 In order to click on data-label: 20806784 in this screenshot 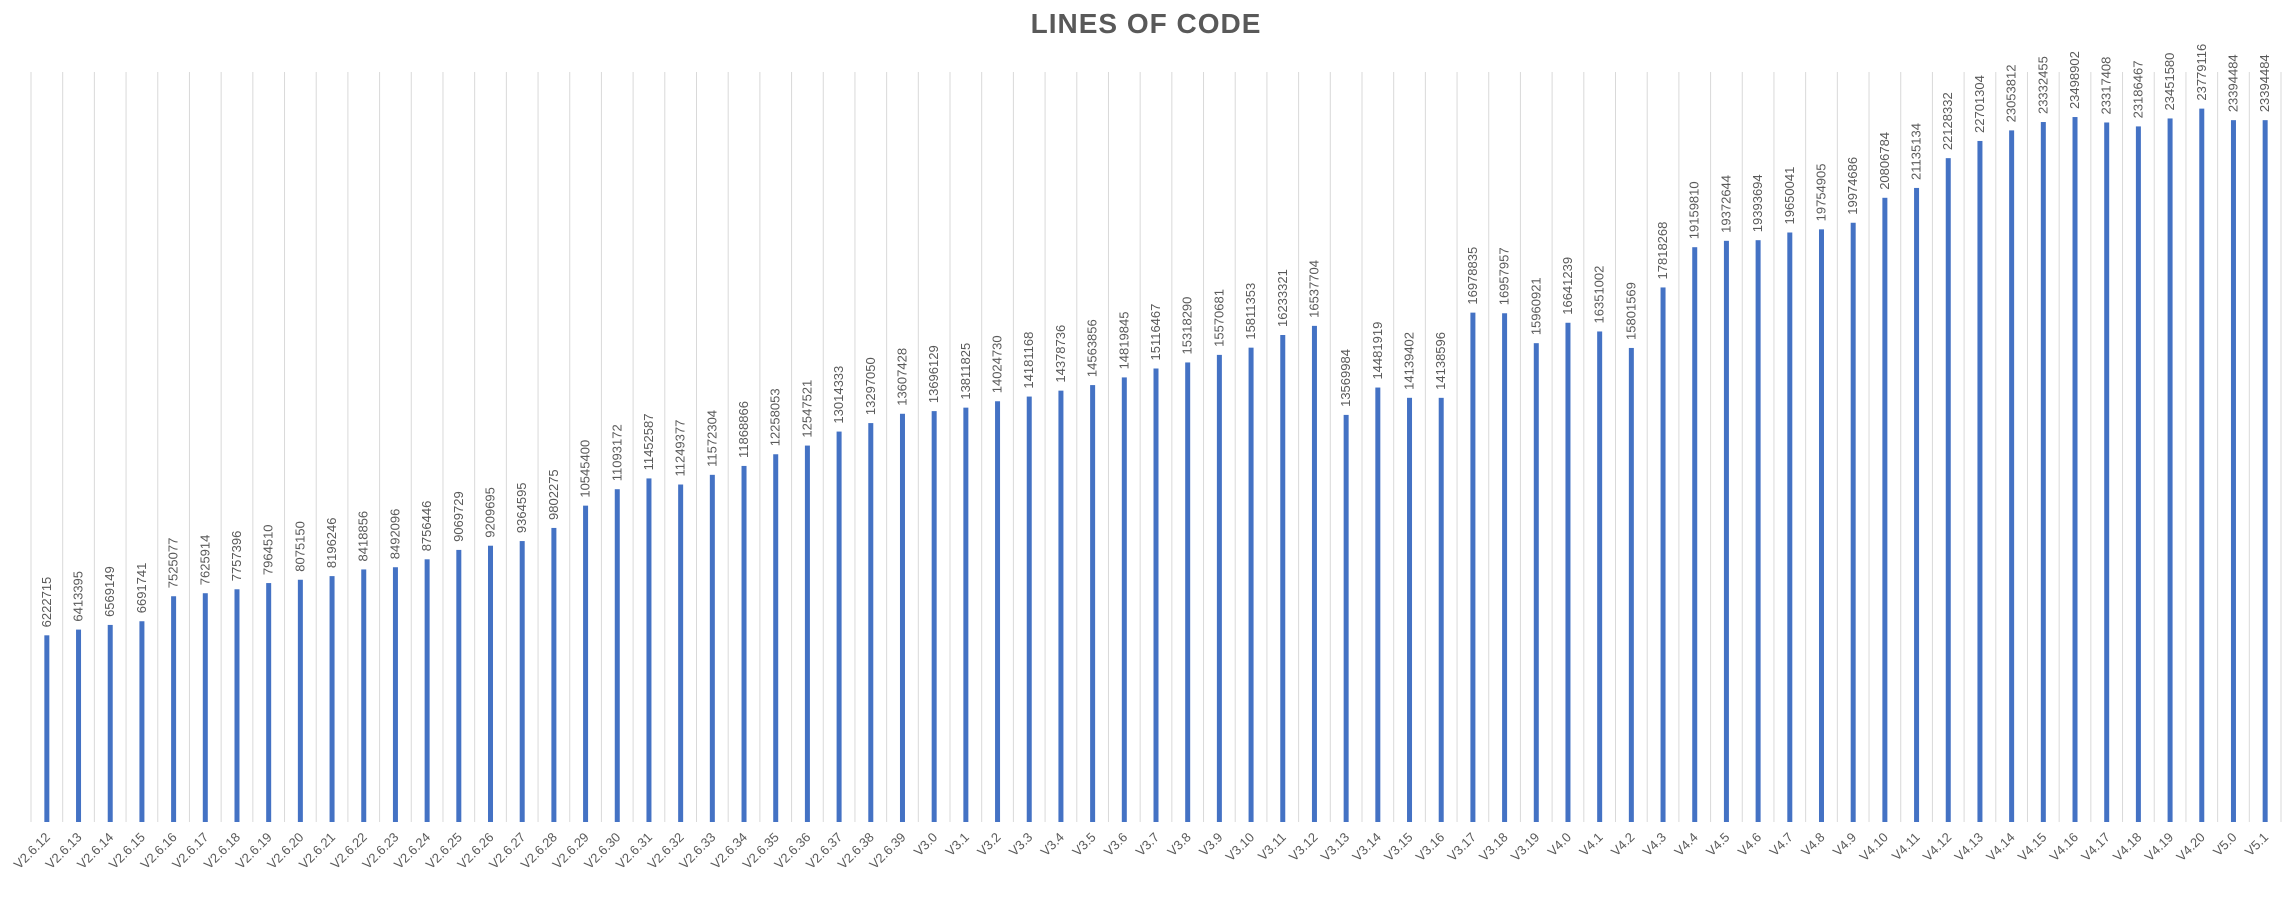, I will do `click(1884, 161)`.